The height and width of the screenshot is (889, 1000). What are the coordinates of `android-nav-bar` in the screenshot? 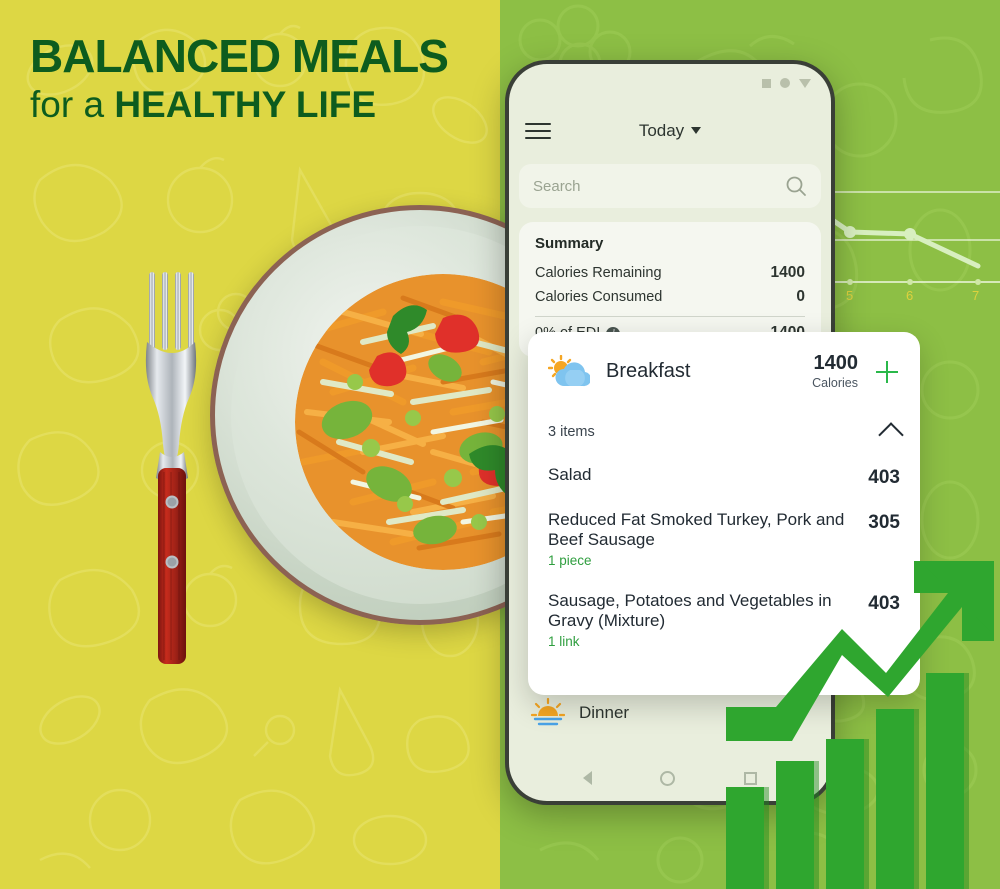 It's located at (670, 778).